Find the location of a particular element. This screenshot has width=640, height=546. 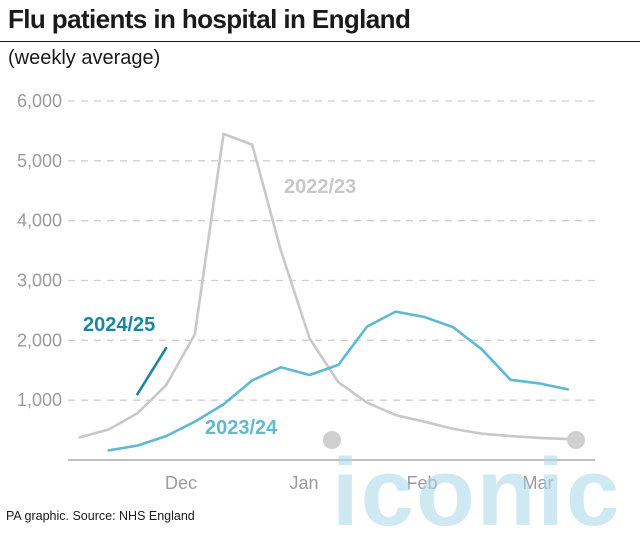

series-label-2022-23: 2022/23 is located at coordinates (320, 187).